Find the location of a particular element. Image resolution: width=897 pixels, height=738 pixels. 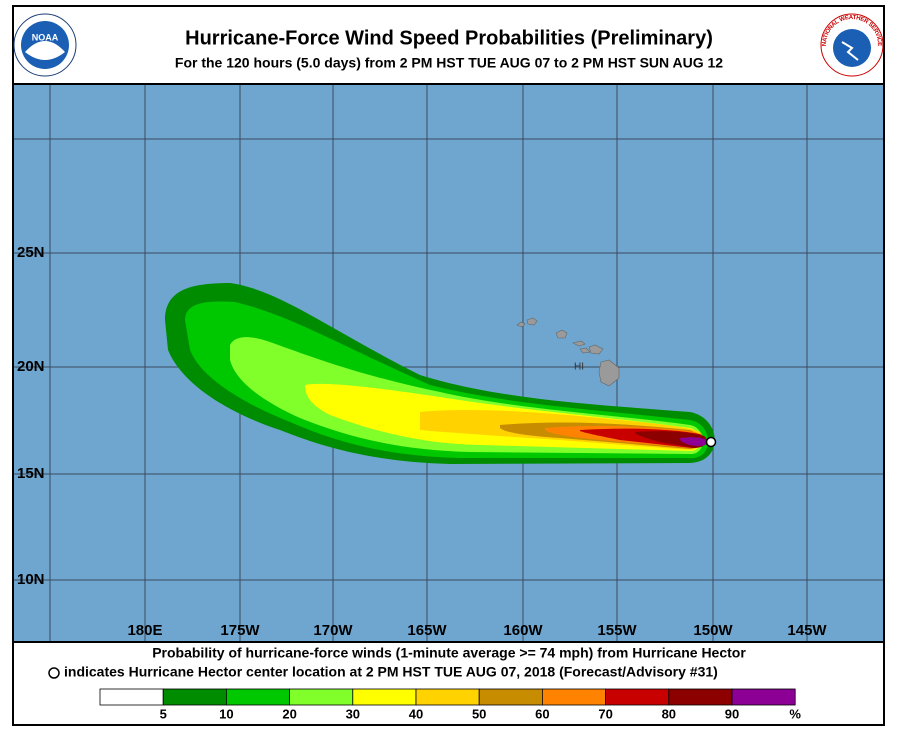

lat-label: 15N is located at coordinates (31, 473).